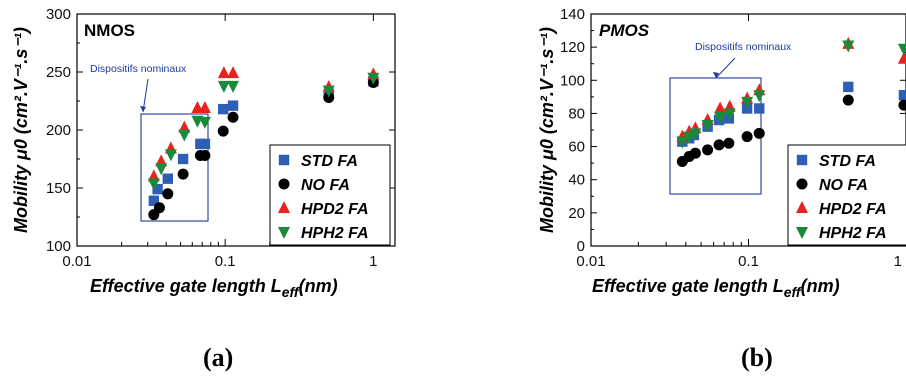 The width and height of the screenshot is (906, 380). I want to click on y-tick-label: 40, so click(576, 180).